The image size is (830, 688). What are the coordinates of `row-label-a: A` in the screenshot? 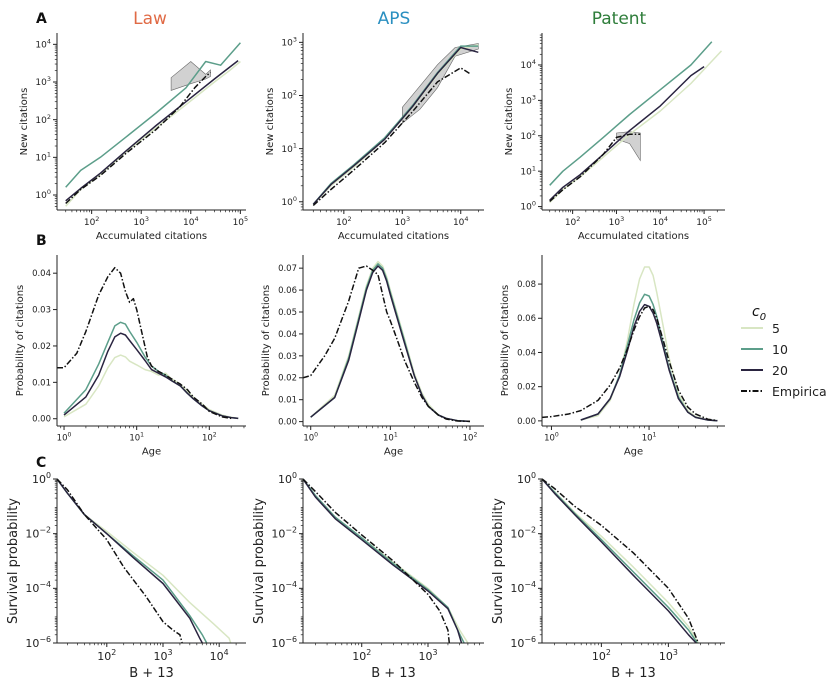 It's located at (41, 19).